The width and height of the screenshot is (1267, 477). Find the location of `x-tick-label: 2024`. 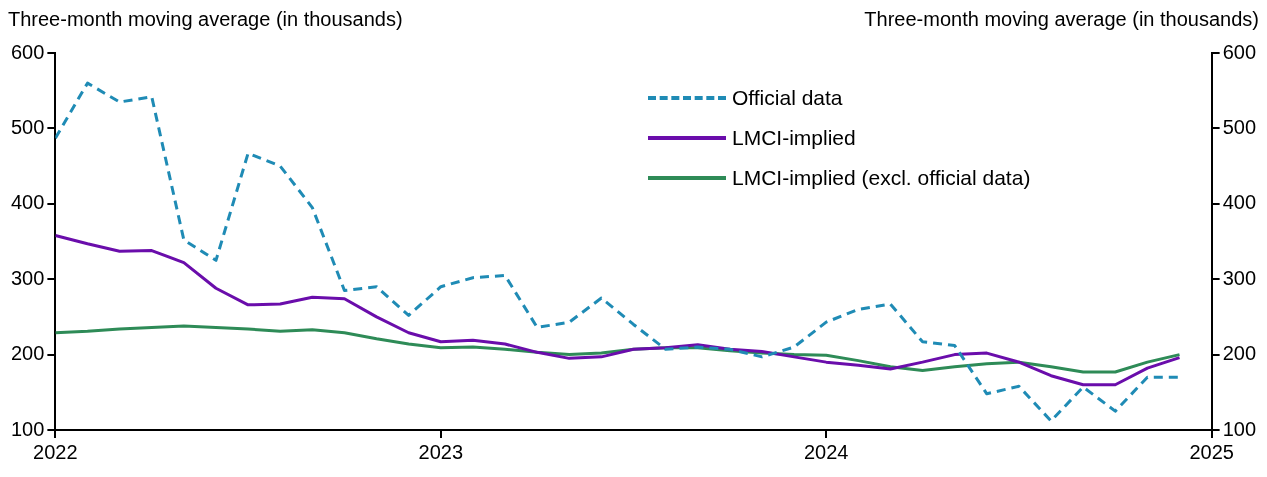

x-tick-label: 2024 is located at coordinates (826, 451).